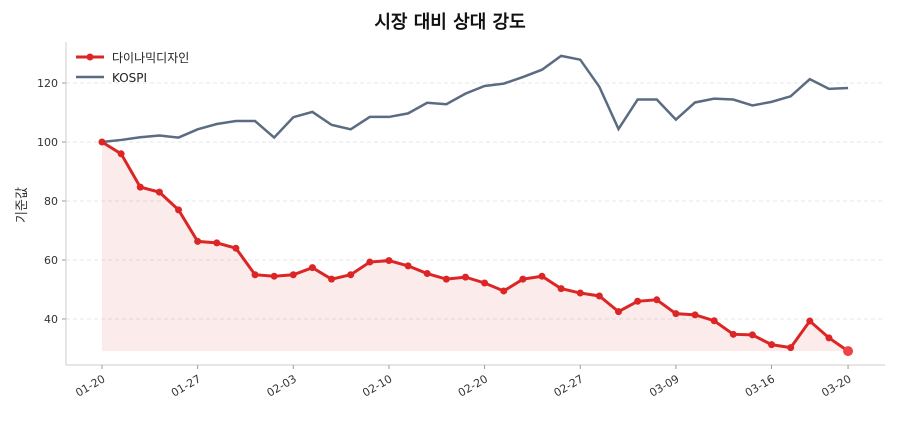  I want to click on x-tick-label: 03-09, so click(664, 385).